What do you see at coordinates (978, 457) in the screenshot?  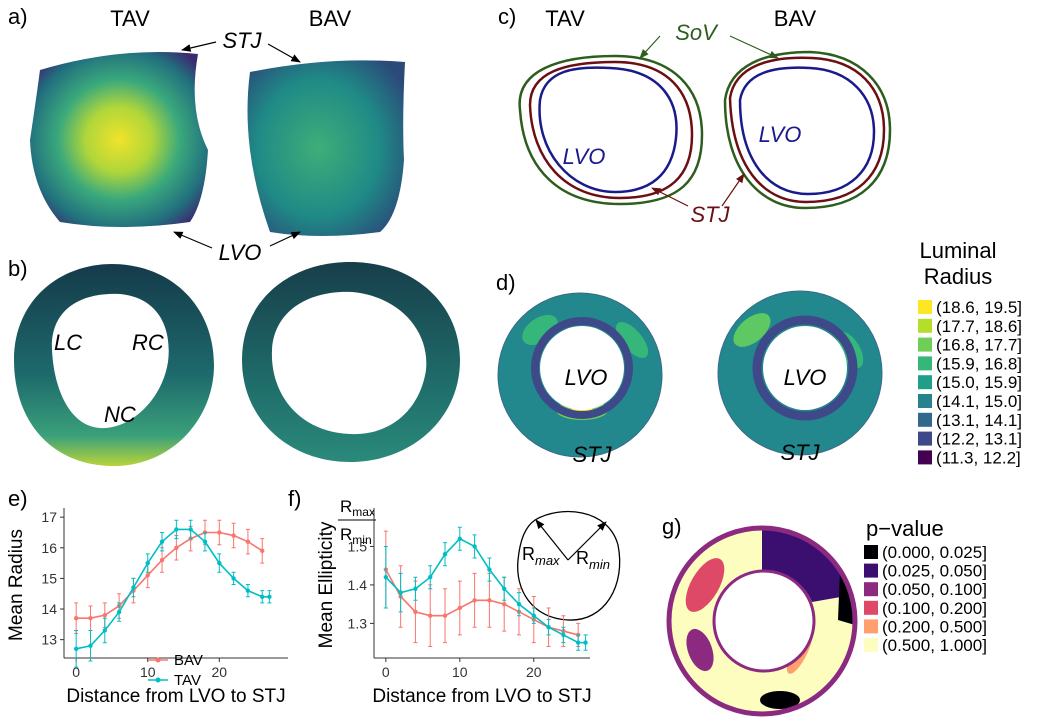 I see `legend-label: (11.3, 12.2]` at bounding box center [978, 457].